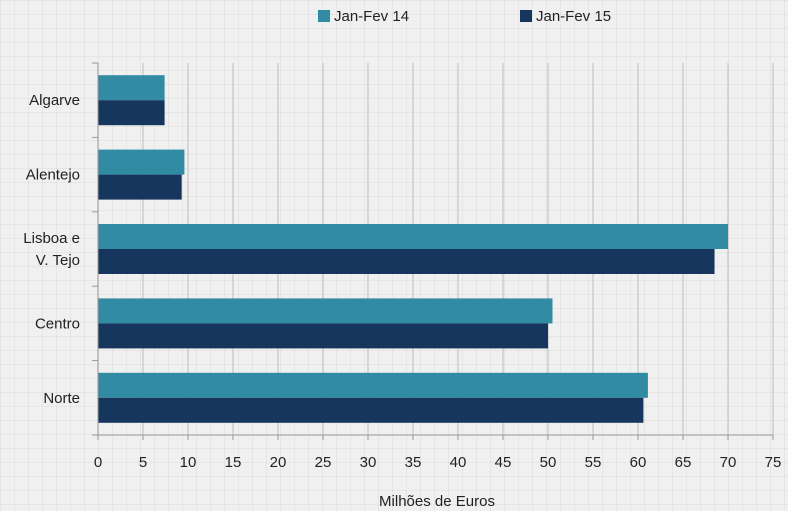 The height and width of the screenshot is (511, 788). I want to click on x-tick-label: 55, so click(593, 462).